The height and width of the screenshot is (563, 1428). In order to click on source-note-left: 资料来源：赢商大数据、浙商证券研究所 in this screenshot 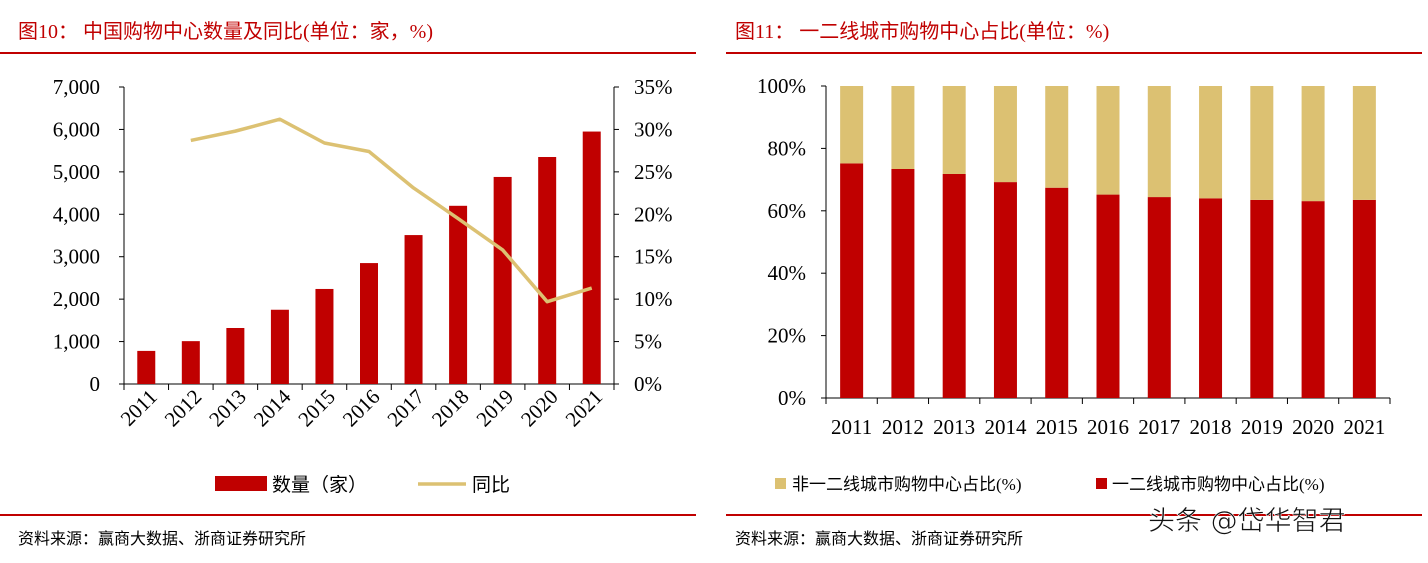, I will do `click(162, 539)`.